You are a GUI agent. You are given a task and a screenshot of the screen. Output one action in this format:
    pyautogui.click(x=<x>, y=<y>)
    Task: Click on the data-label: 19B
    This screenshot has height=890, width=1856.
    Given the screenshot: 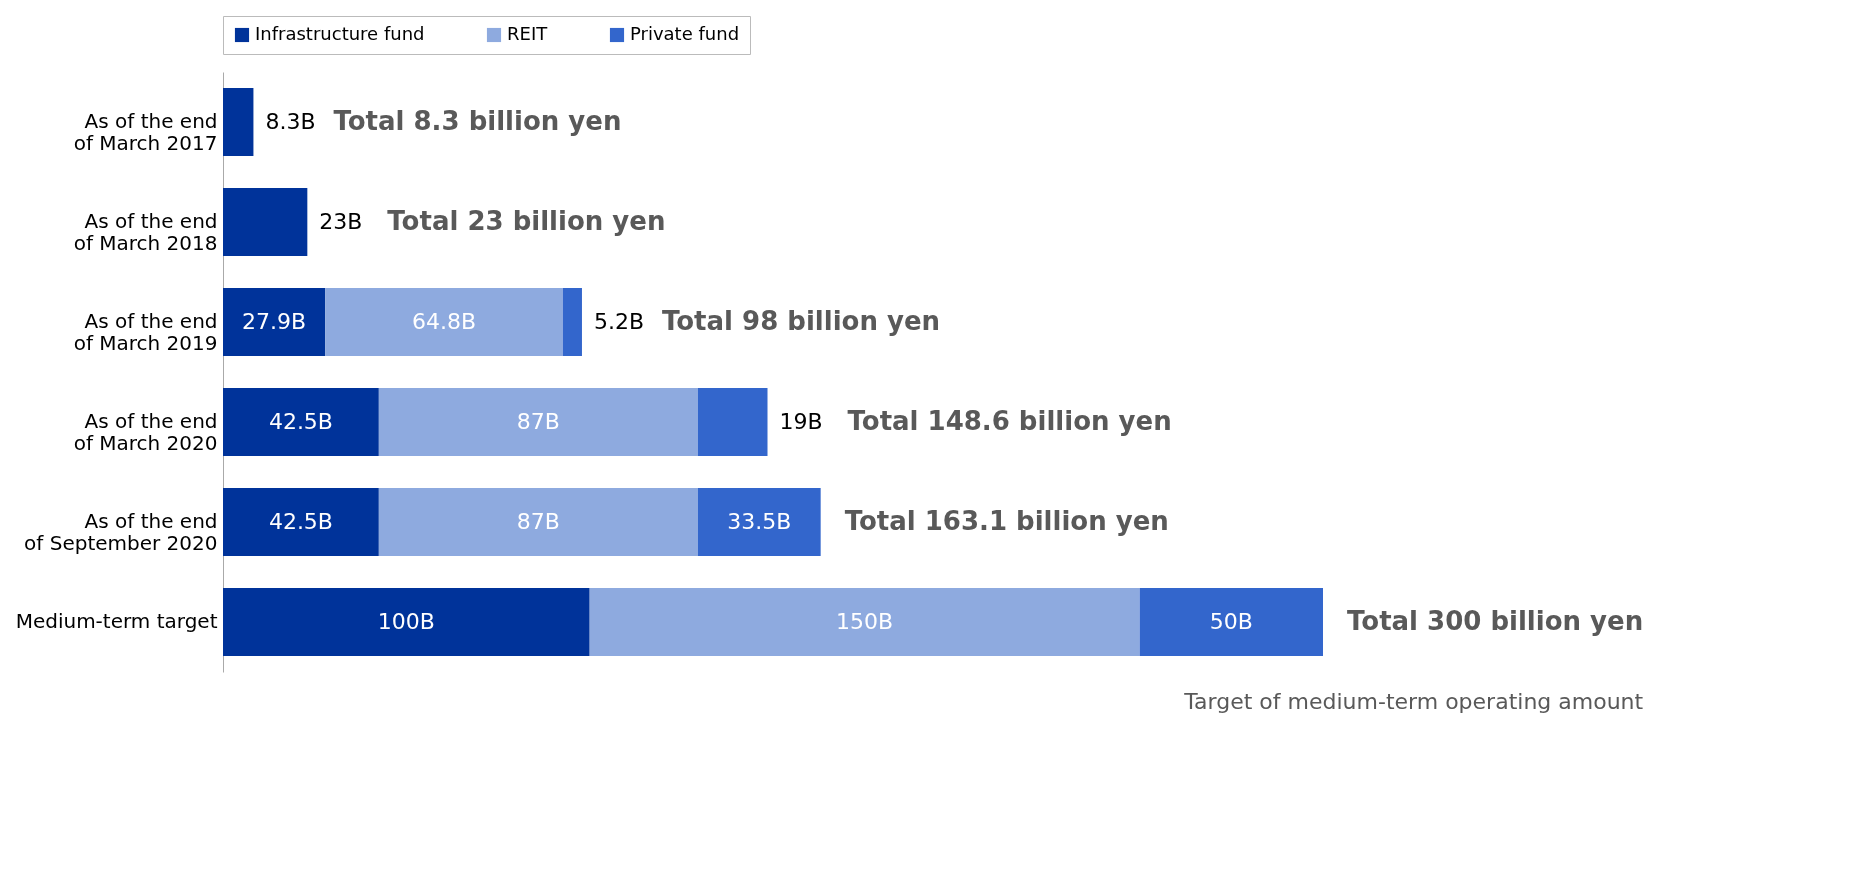 What is the action you would take?
    pyautogui.click(x=801, y=421)
    